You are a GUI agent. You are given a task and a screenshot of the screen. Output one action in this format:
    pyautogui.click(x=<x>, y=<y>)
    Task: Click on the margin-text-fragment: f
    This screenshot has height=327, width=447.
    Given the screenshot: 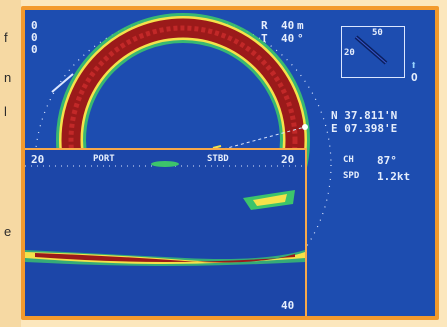 What is the action you would take?
    pyautogui.click(x=6, y=37)
    